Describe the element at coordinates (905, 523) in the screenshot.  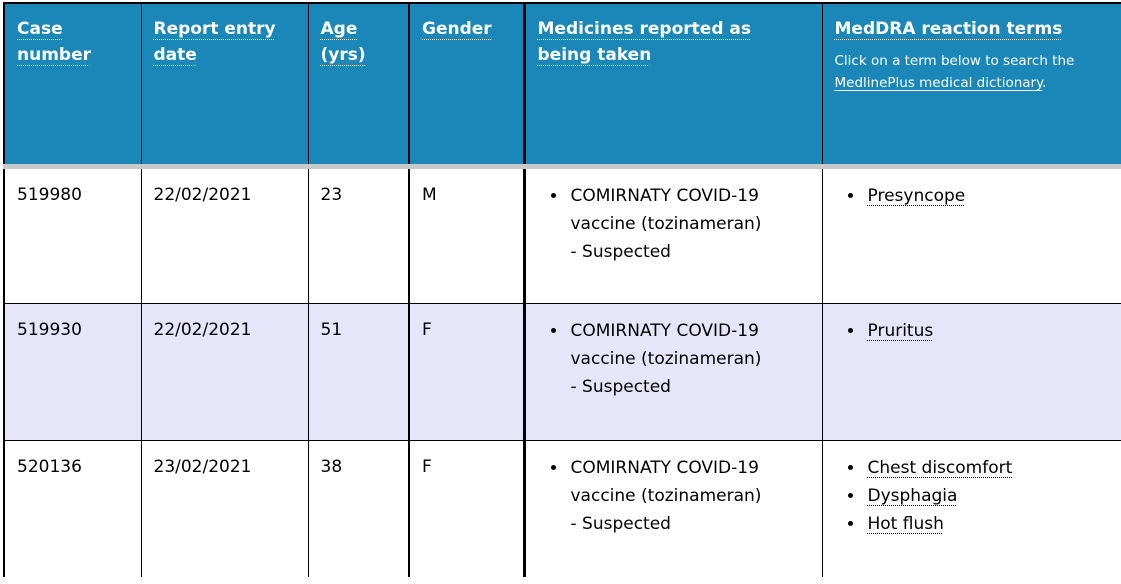
I see `reaction-term-link: Hot flush` at that location.